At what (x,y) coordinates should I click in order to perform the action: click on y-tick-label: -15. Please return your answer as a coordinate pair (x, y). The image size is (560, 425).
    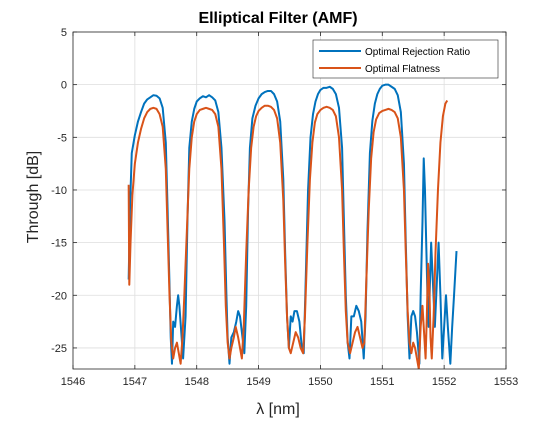
    Looking at the image, I should click on (59, 244).